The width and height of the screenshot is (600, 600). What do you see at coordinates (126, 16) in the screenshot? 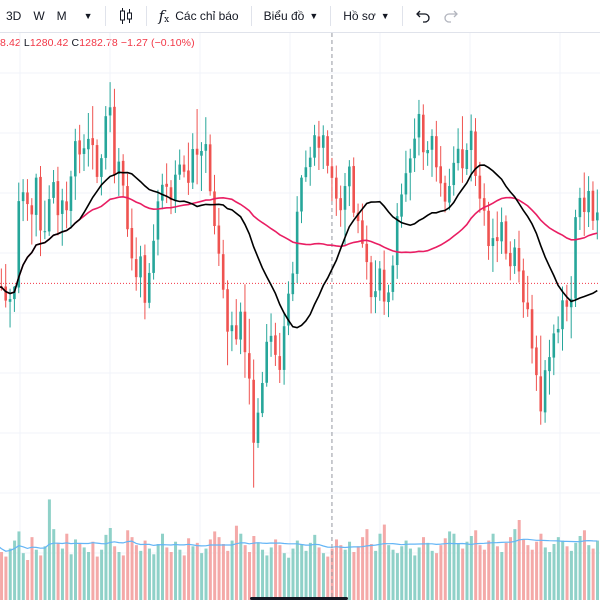
I see `chart-type-button` at bounding box center [126, 16].